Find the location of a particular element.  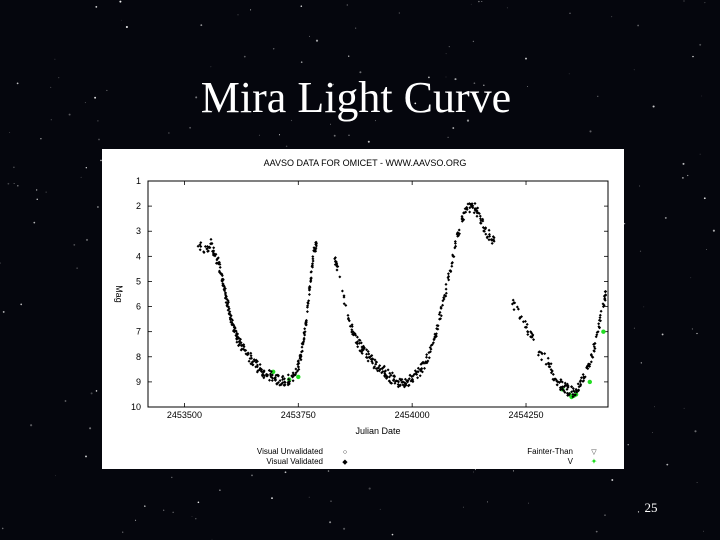

v-band-point is located at coordinates (298, 377).